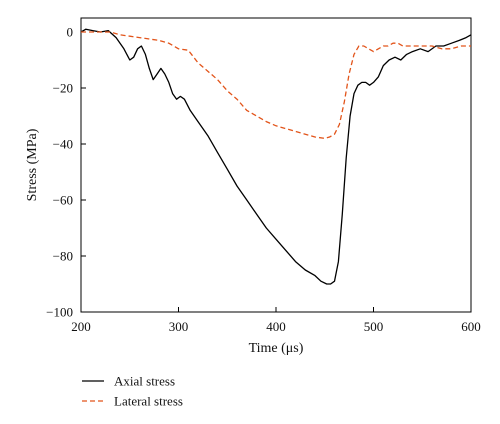 The height and width of the screenshot is (424, 500). What do you see at coordinates (32, 164) in the screenshot?
I see `y-axis-title: Stress (MPa)` at bounding box center [32, 164].